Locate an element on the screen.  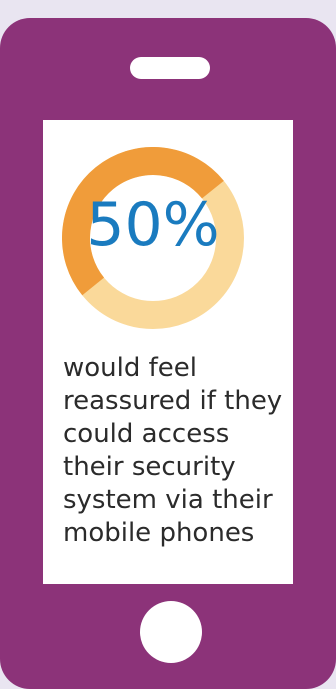
caption-line: could access is located at coordinates (146, 434).